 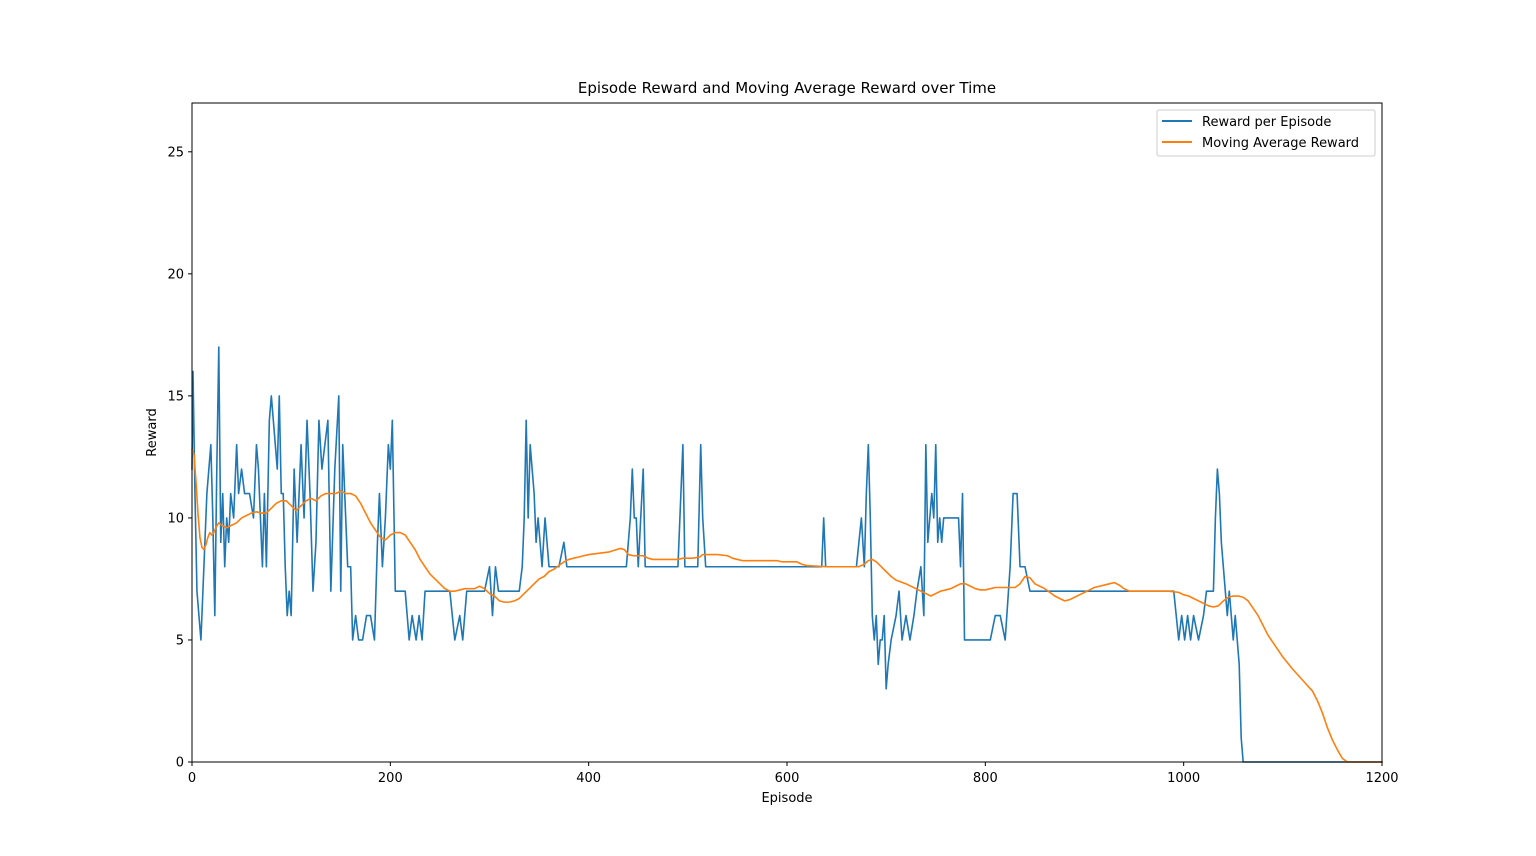 I want to click on x-tick-label: 200, so click(x=390, y=778).